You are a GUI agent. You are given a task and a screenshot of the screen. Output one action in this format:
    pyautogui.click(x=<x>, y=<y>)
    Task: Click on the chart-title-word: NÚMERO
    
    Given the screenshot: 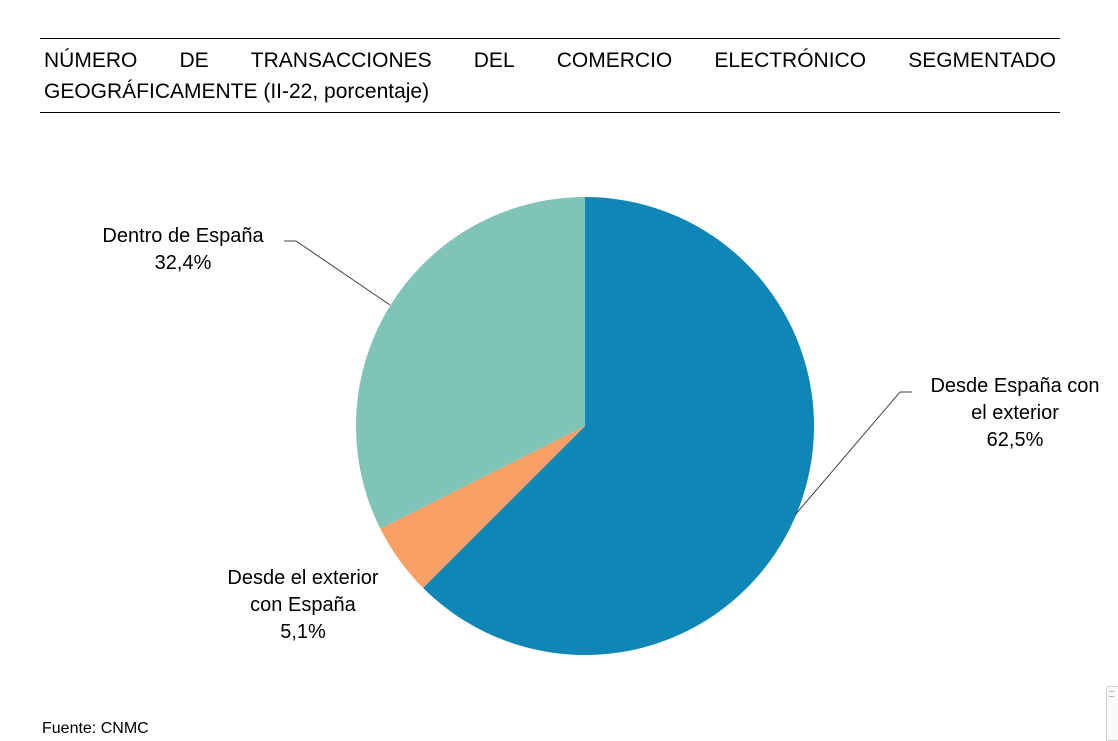 What is the action you would take?
    pyautogui.click(x=91, y=60)
    